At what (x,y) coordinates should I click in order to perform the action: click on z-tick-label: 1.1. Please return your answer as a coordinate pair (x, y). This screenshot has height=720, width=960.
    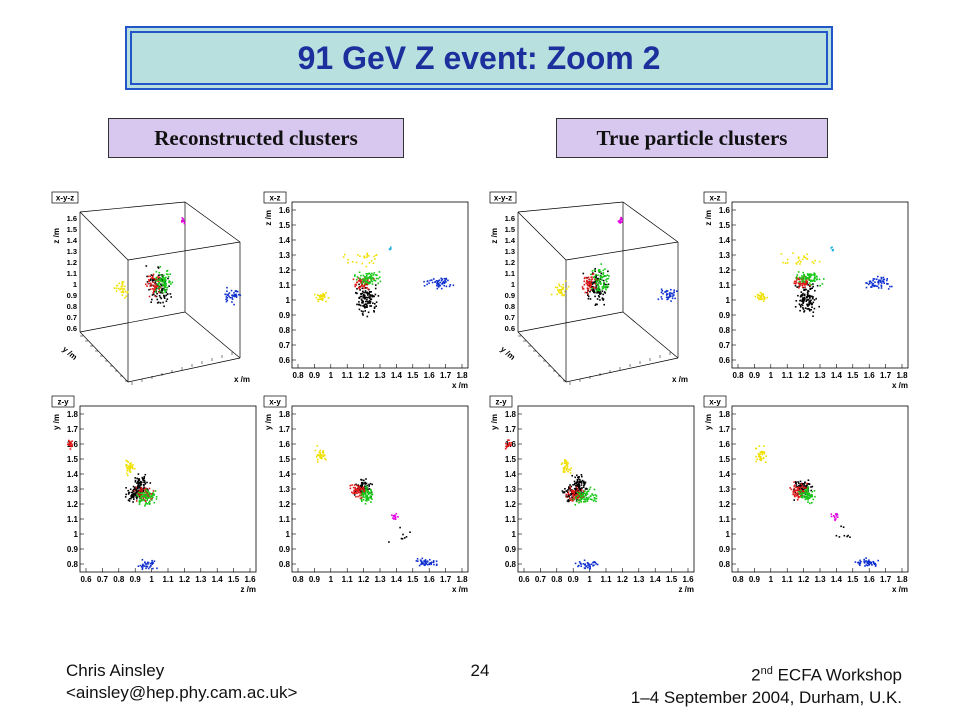
    Looking at the image, I should click on (72, 273).